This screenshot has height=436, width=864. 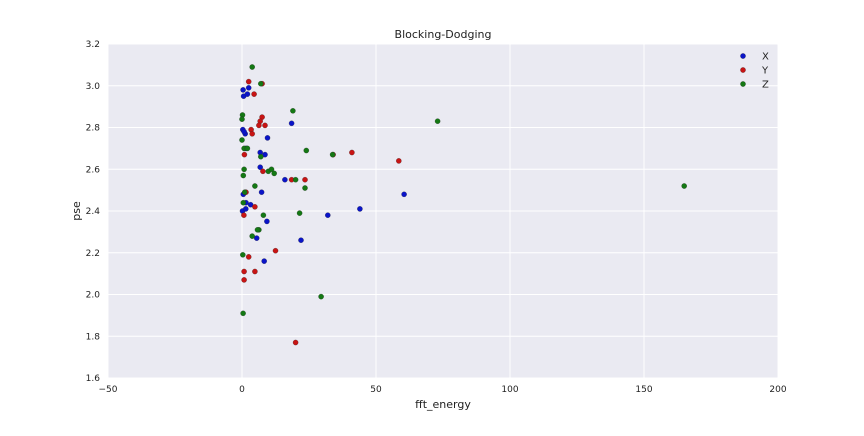 I want to click on legend: XYZ, so click(x=754, y=71).